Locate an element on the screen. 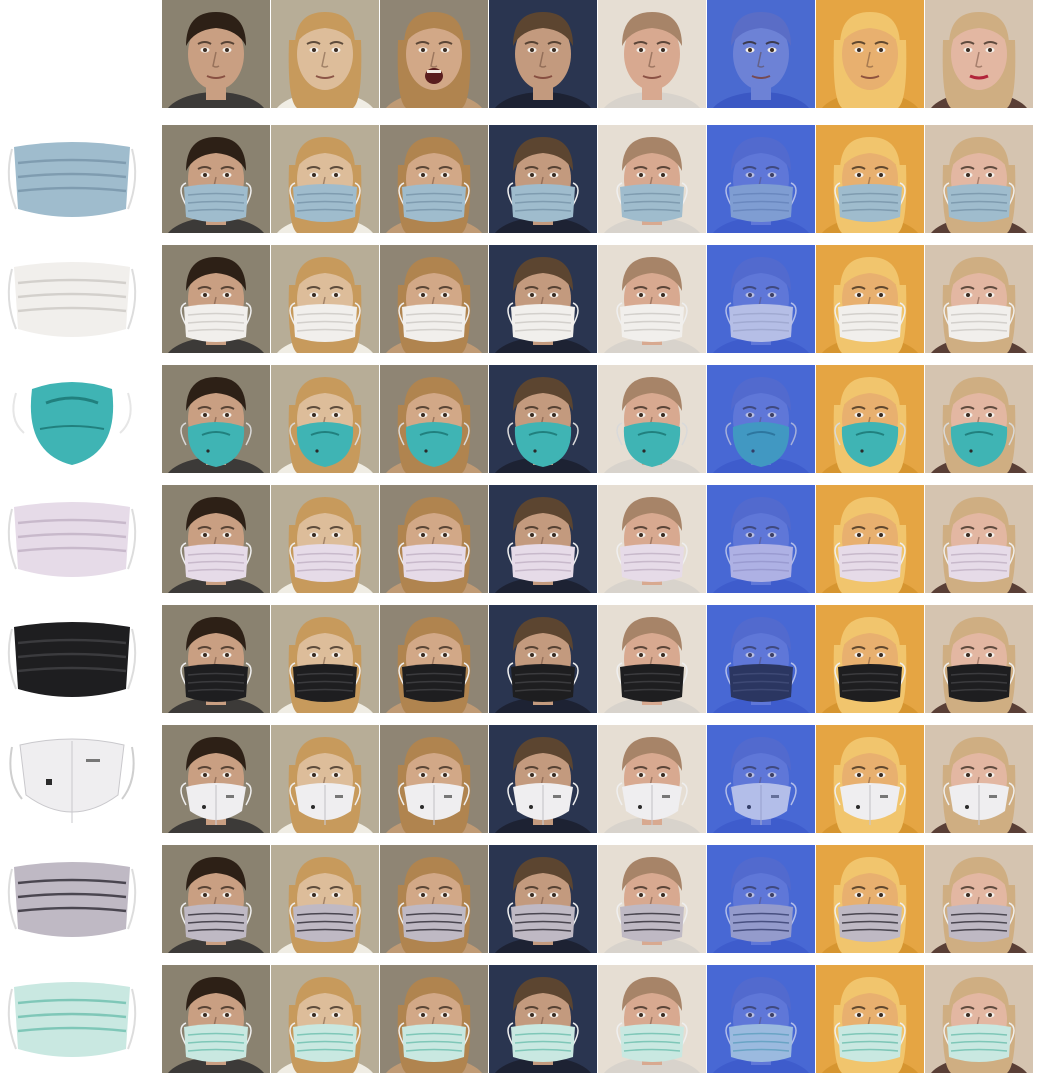 Image resolution: width=1037 pixels, height=1082 pixels. surgical-grey-mask-reference is located at coordinates (72, 899).